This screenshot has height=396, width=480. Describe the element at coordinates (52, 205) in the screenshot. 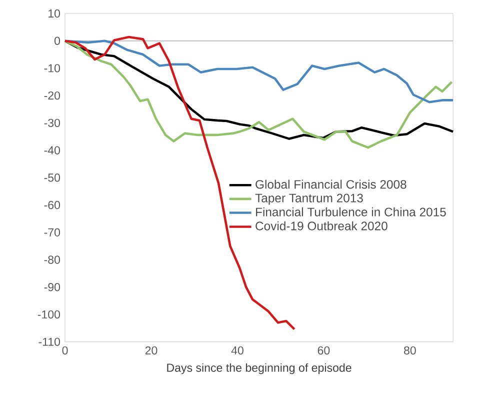

I see `y-tick-label: -60` at that location.